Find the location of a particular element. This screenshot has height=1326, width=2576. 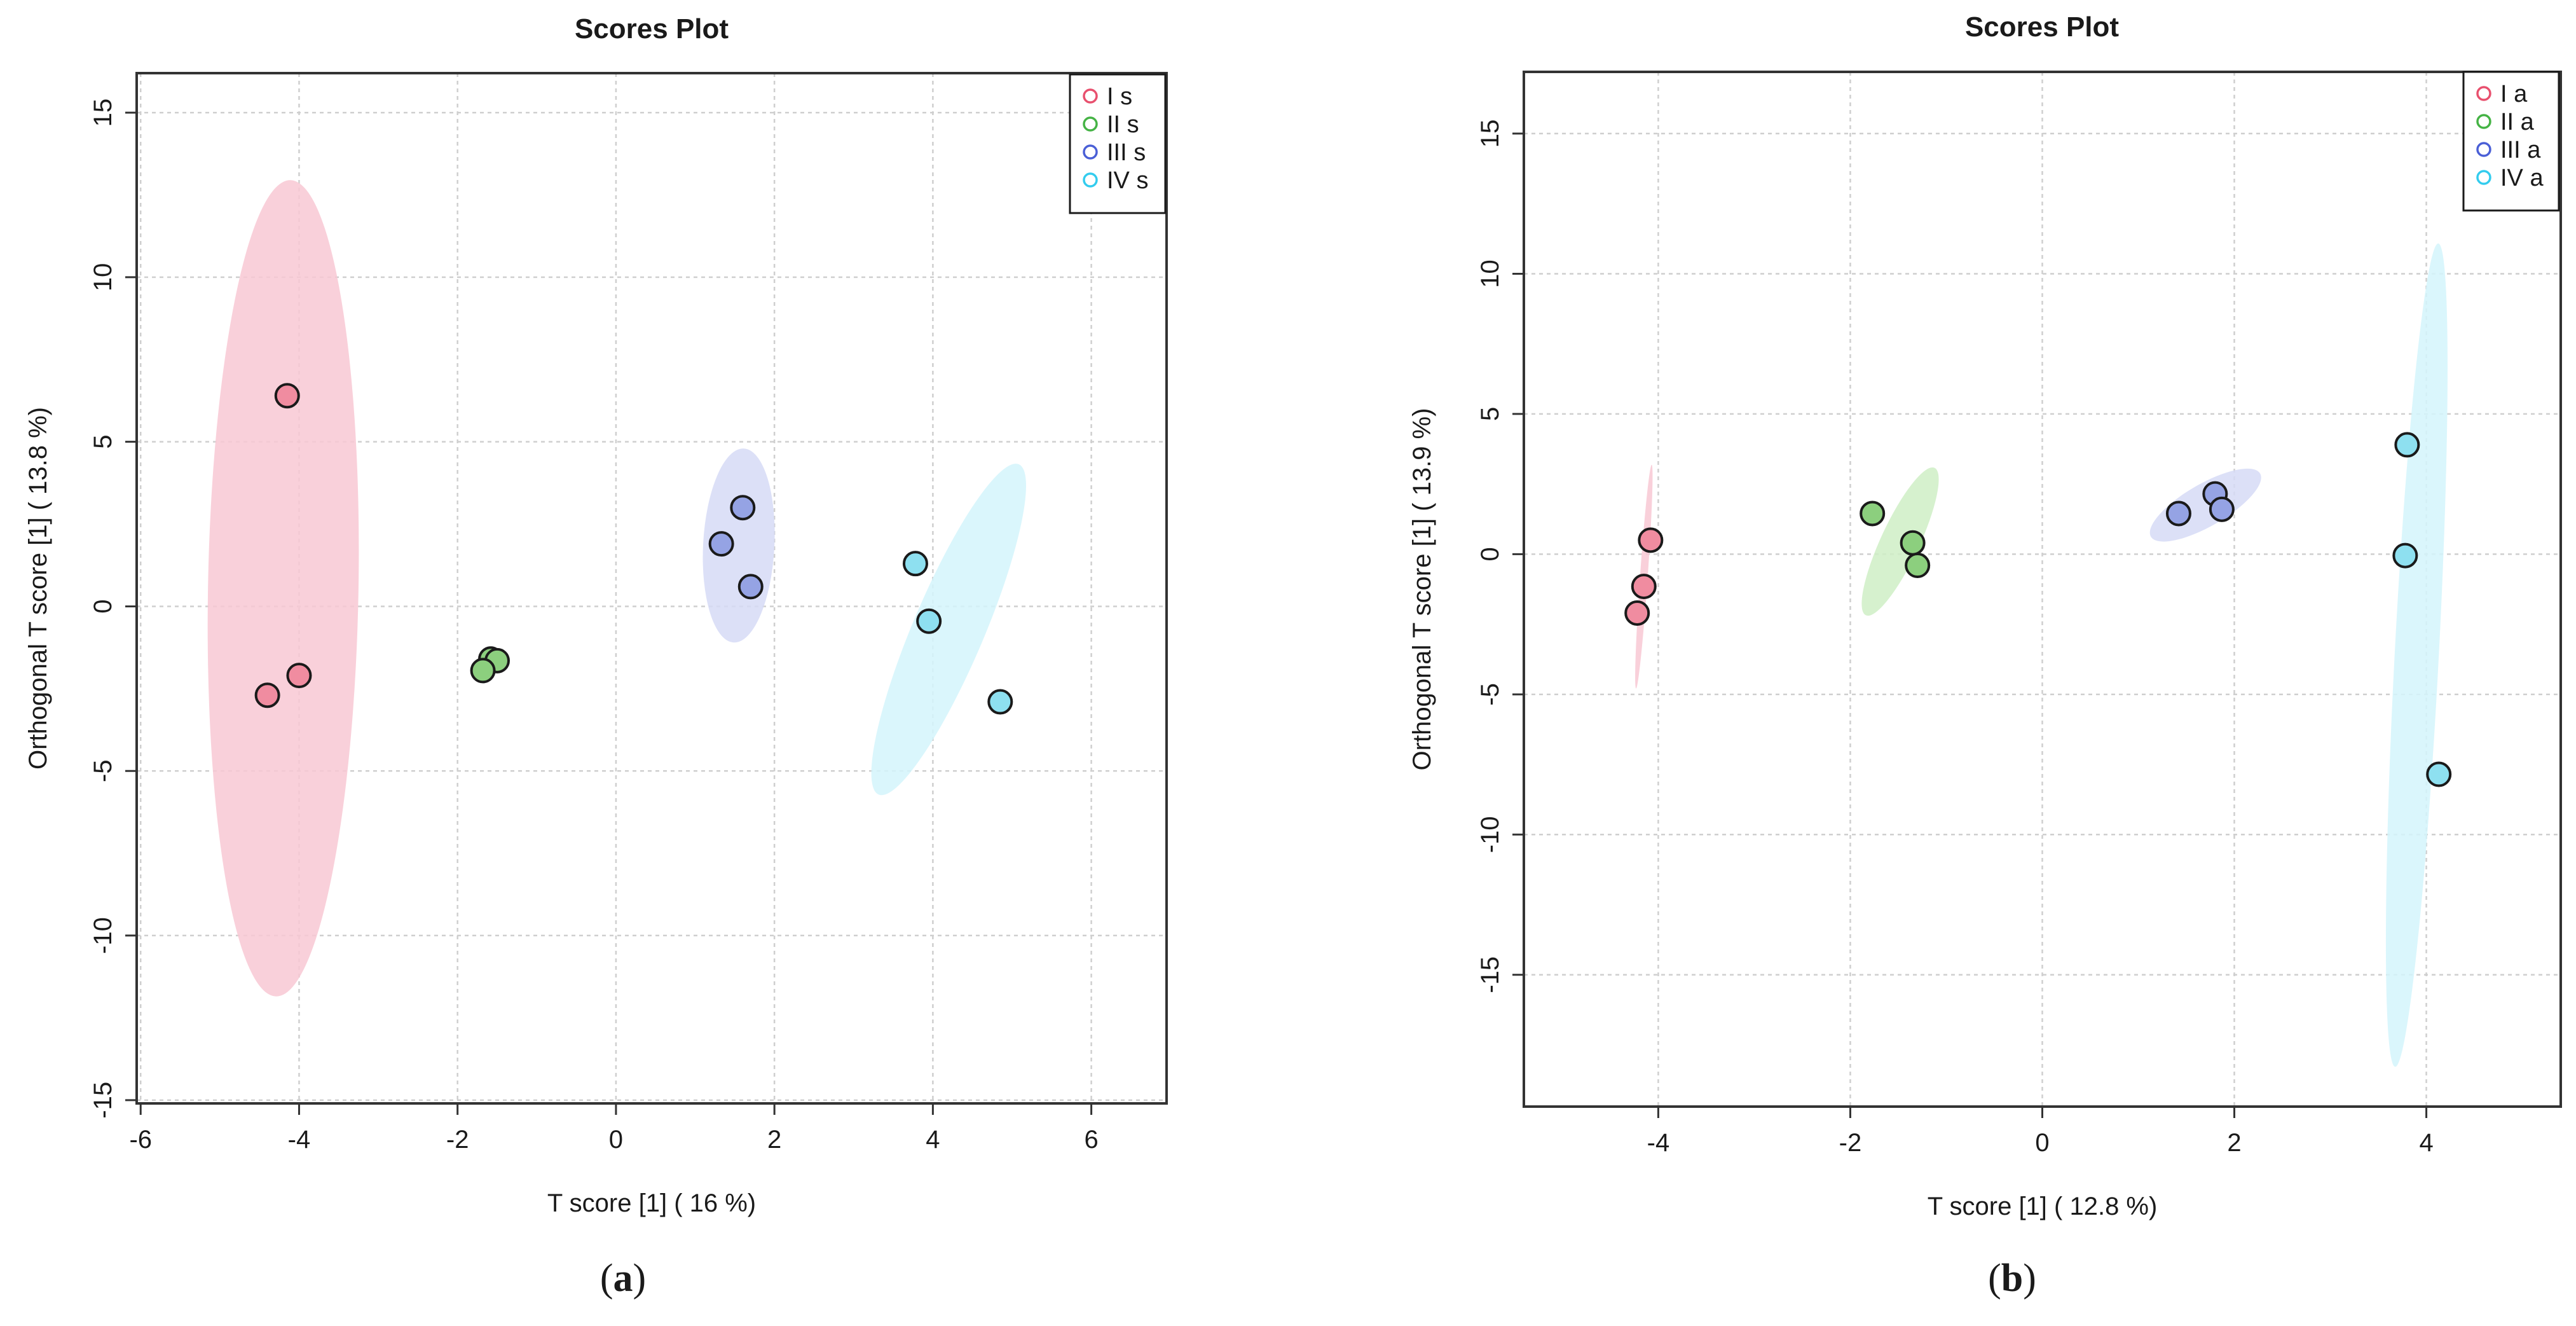

x-axis-label: T score [1] ( 16 %) is located at coordinates (651, 1203).